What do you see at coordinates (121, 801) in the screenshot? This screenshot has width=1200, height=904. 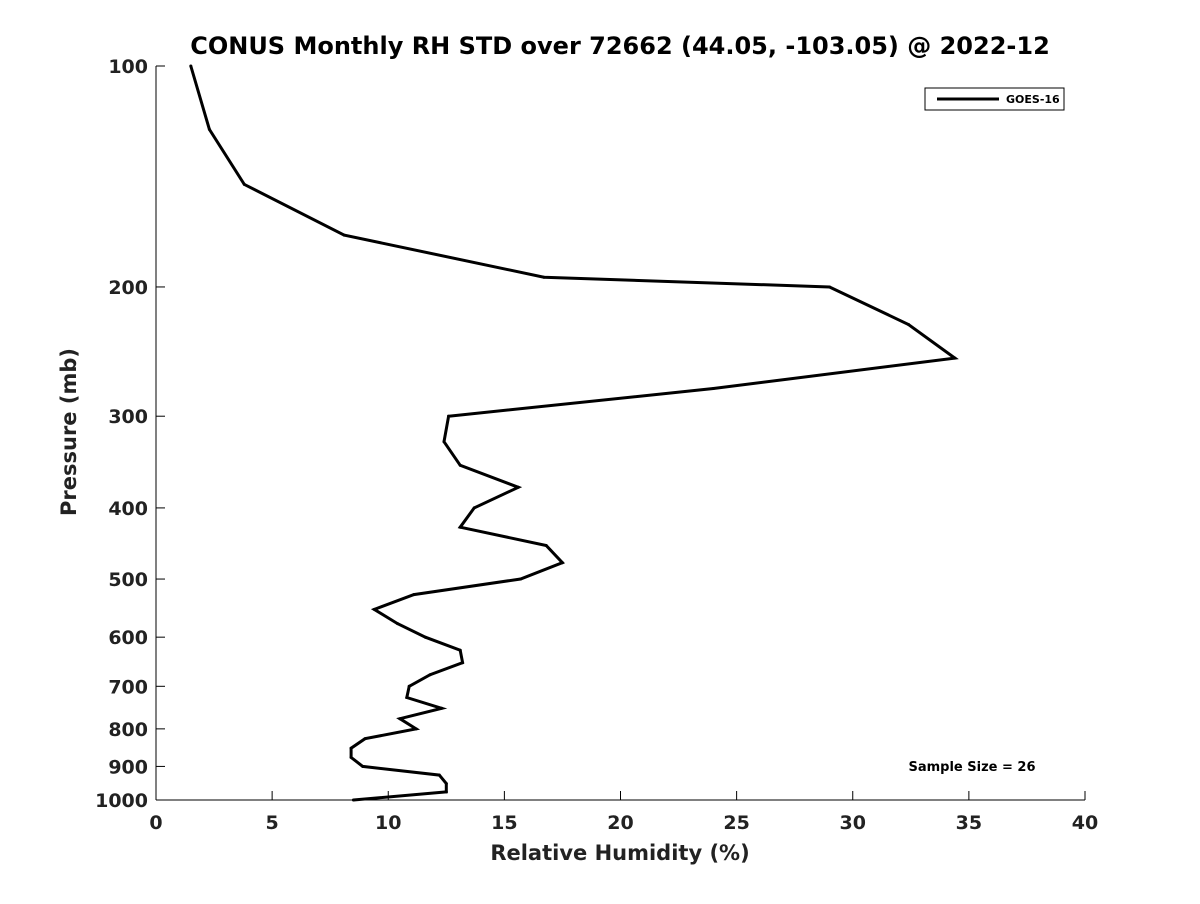 I see `y-tick-label: 1000` at bounding box center [121, 801].